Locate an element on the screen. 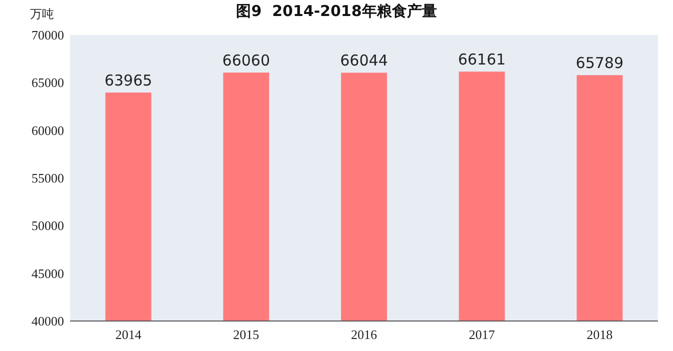  y-tick-label: 60000 is located at coordinates (48, 130).